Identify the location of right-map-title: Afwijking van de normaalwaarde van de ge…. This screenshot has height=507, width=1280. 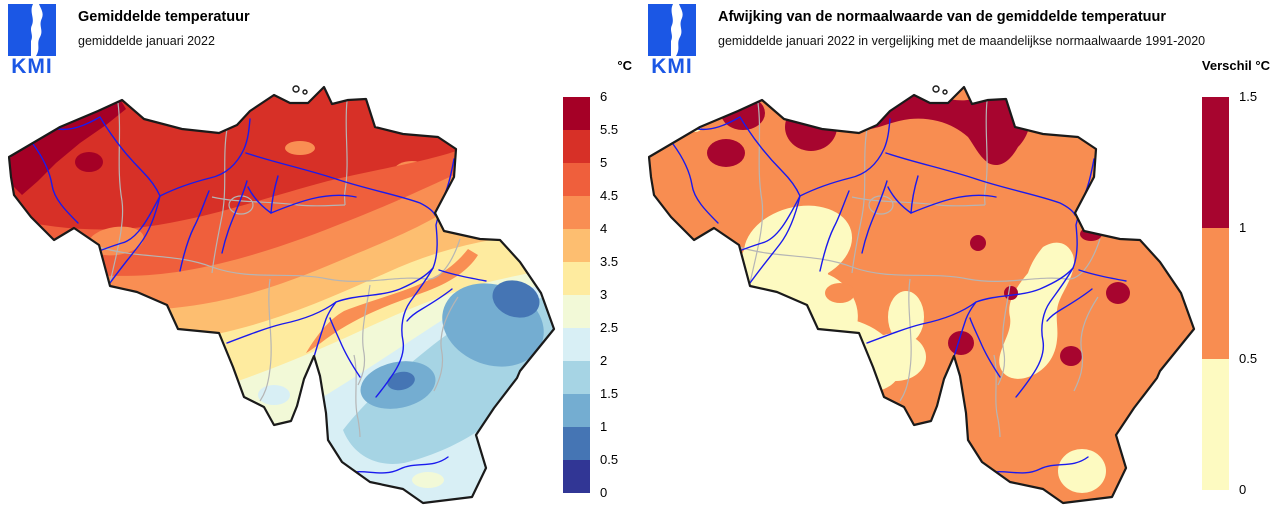
(942, 17).